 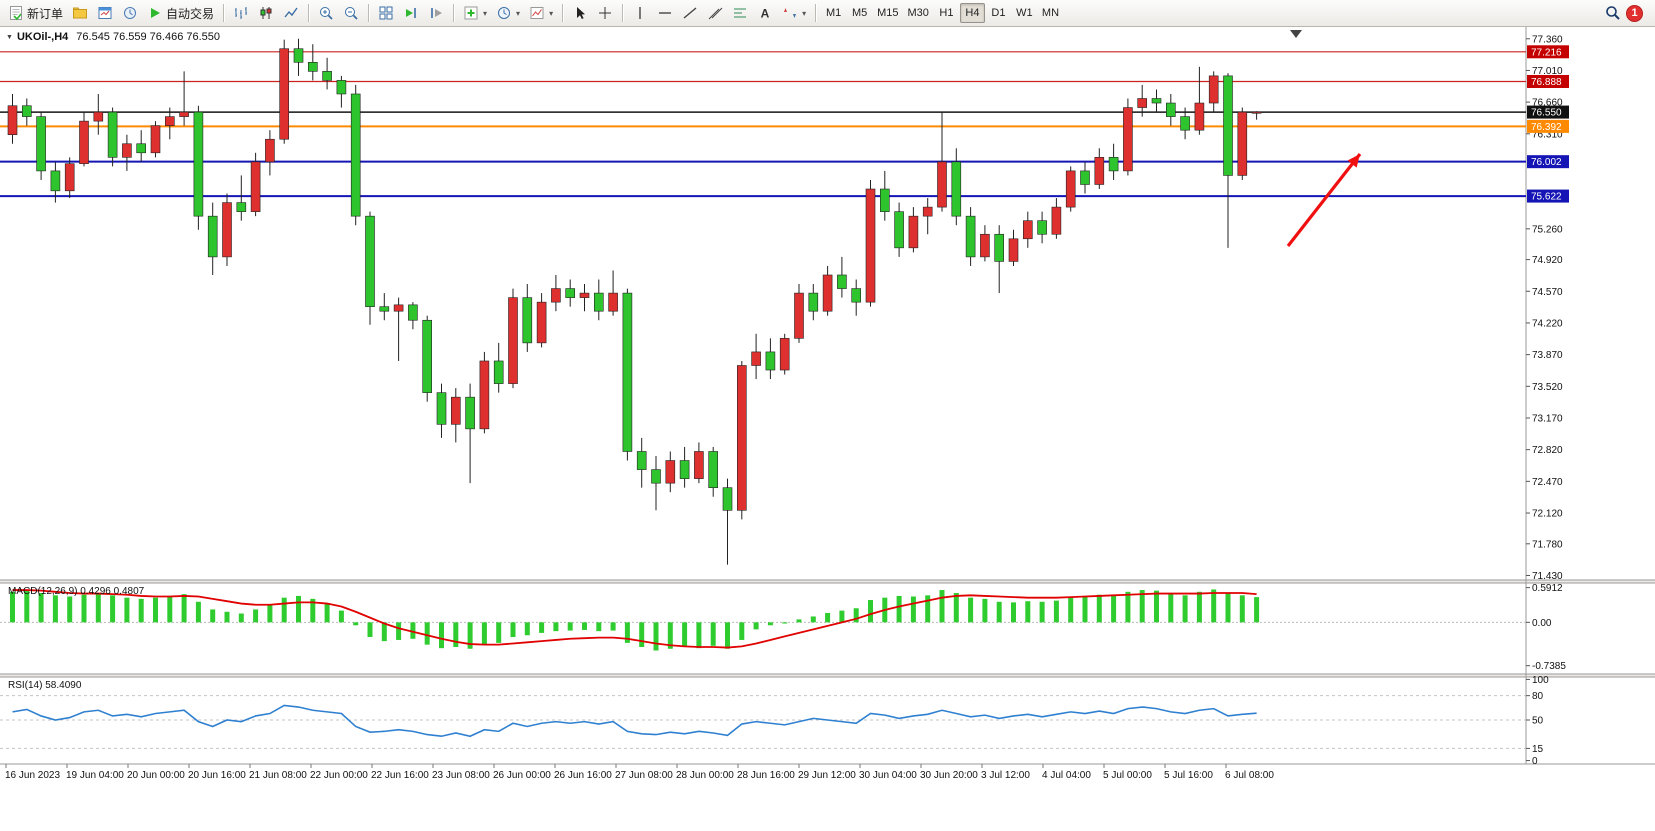 I want to click on svg-text: 28 Jun 00:00, so click(x=705, y=775).